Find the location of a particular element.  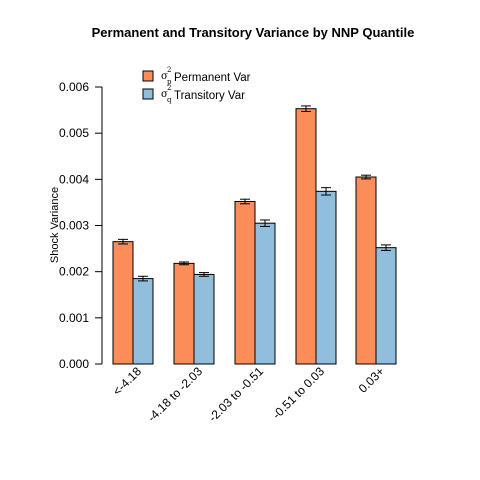

x-tick-label: <-4.18 is located at coordinates (127, 381).